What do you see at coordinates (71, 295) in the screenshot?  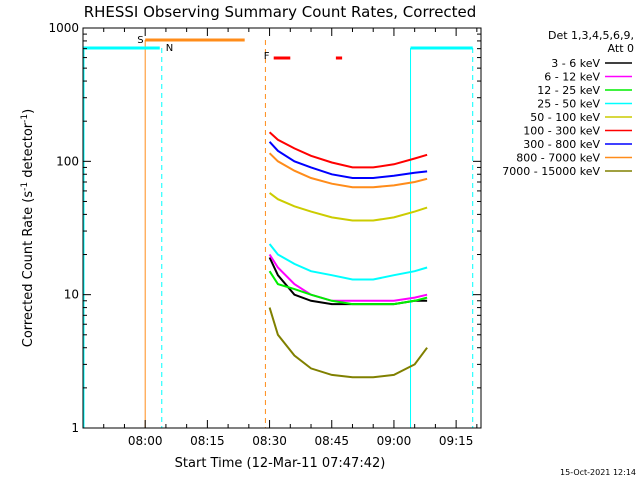 I see `y-tick-label: 10` at bounding box center [71, 295].